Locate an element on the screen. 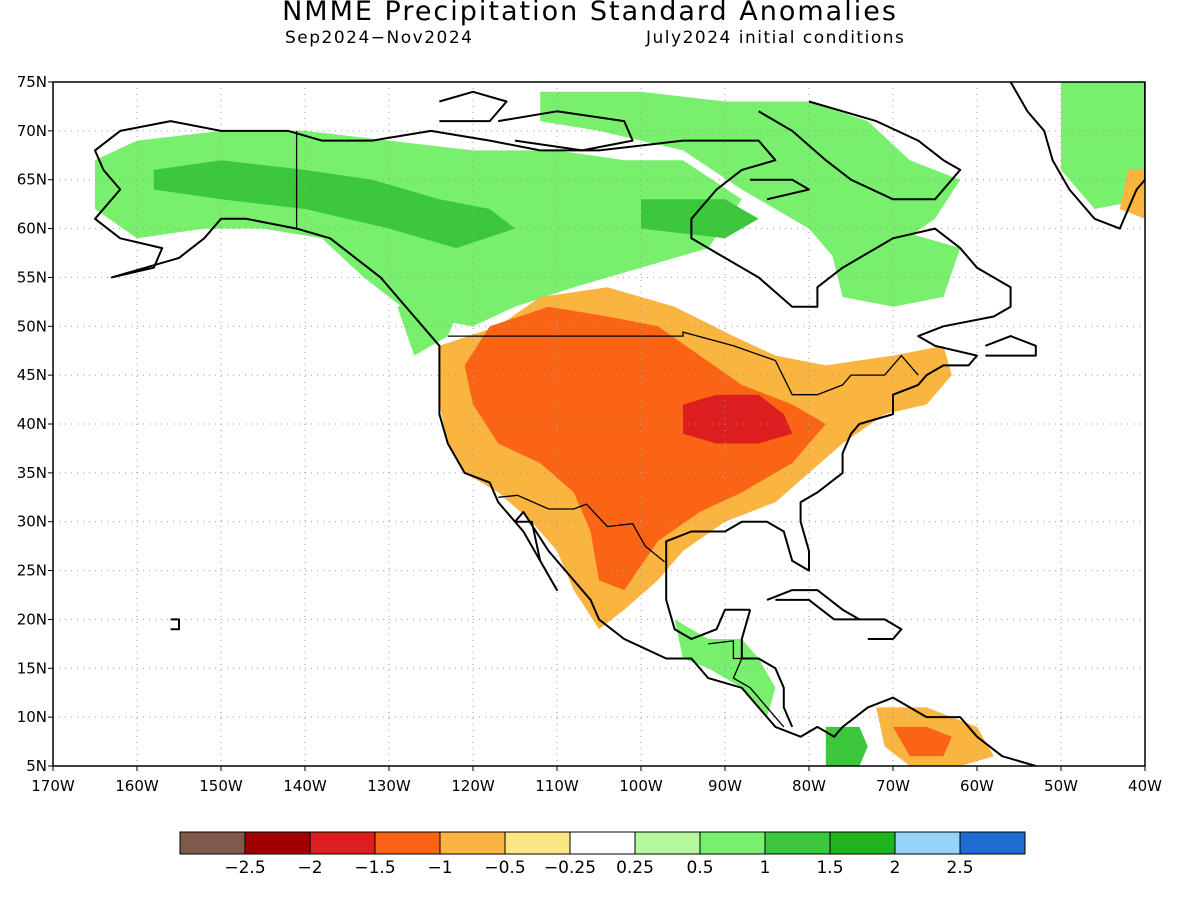 The image size is (1200, 900). colorbar-label: 1.5 is located at coordinates (829, 868).